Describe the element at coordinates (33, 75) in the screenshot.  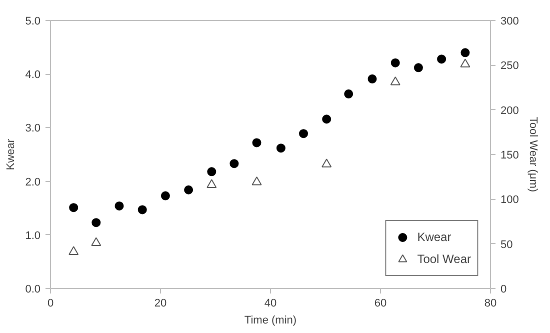
I see `y-tick-label: 4.0` at that location.